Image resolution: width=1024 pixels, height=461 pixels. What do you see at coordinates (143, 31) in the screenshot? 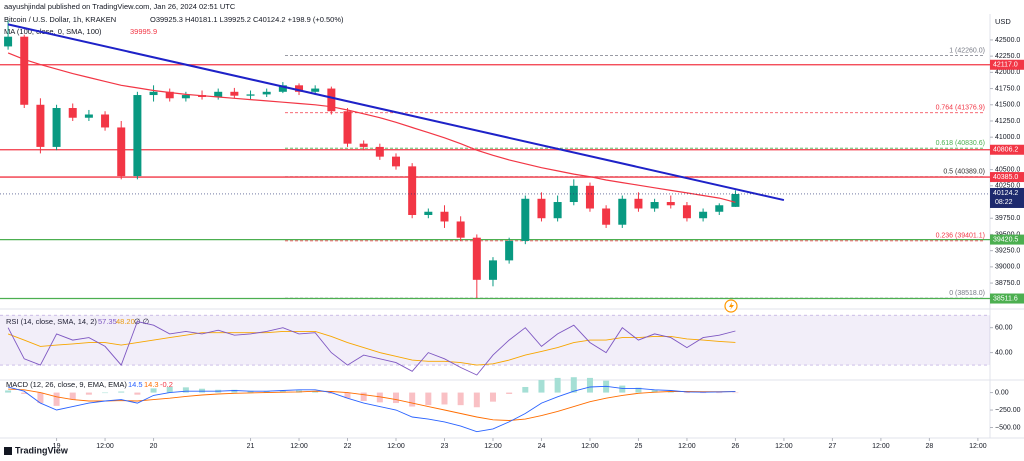
I see `ma-legend-value: 39995.9` at bounding box center [143, 31].